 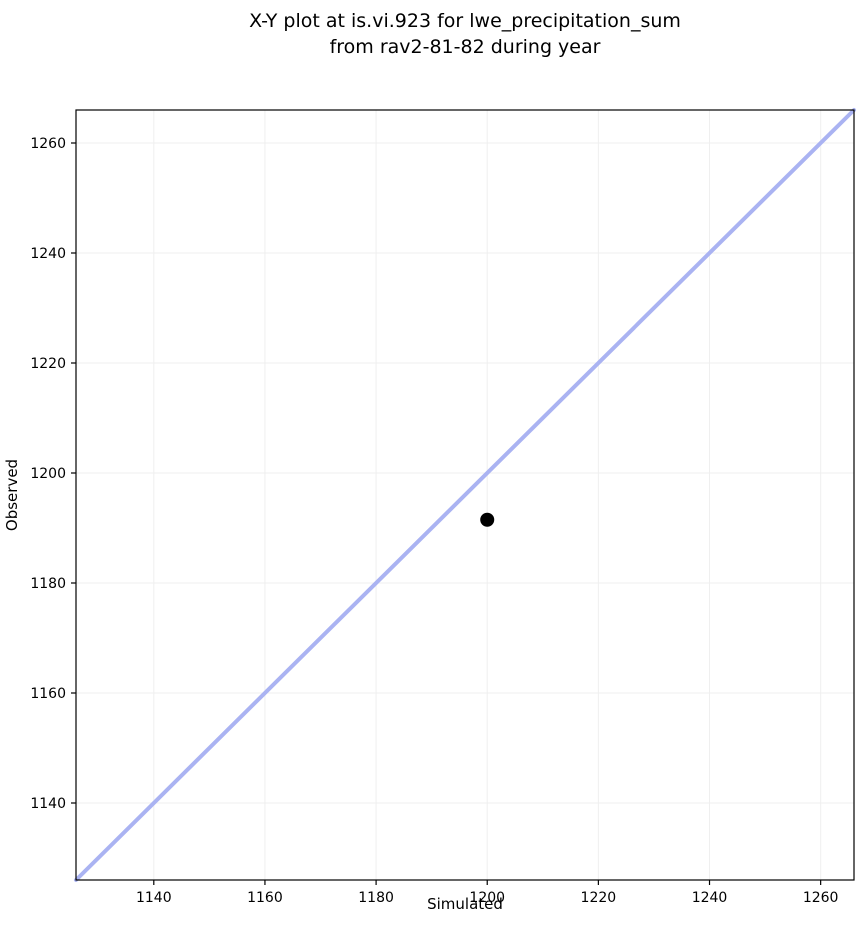 What do you see at coordinates (48, 584) in the screenshot?
I see `y-tick-label: 1180` at bounding box center [48, 584].